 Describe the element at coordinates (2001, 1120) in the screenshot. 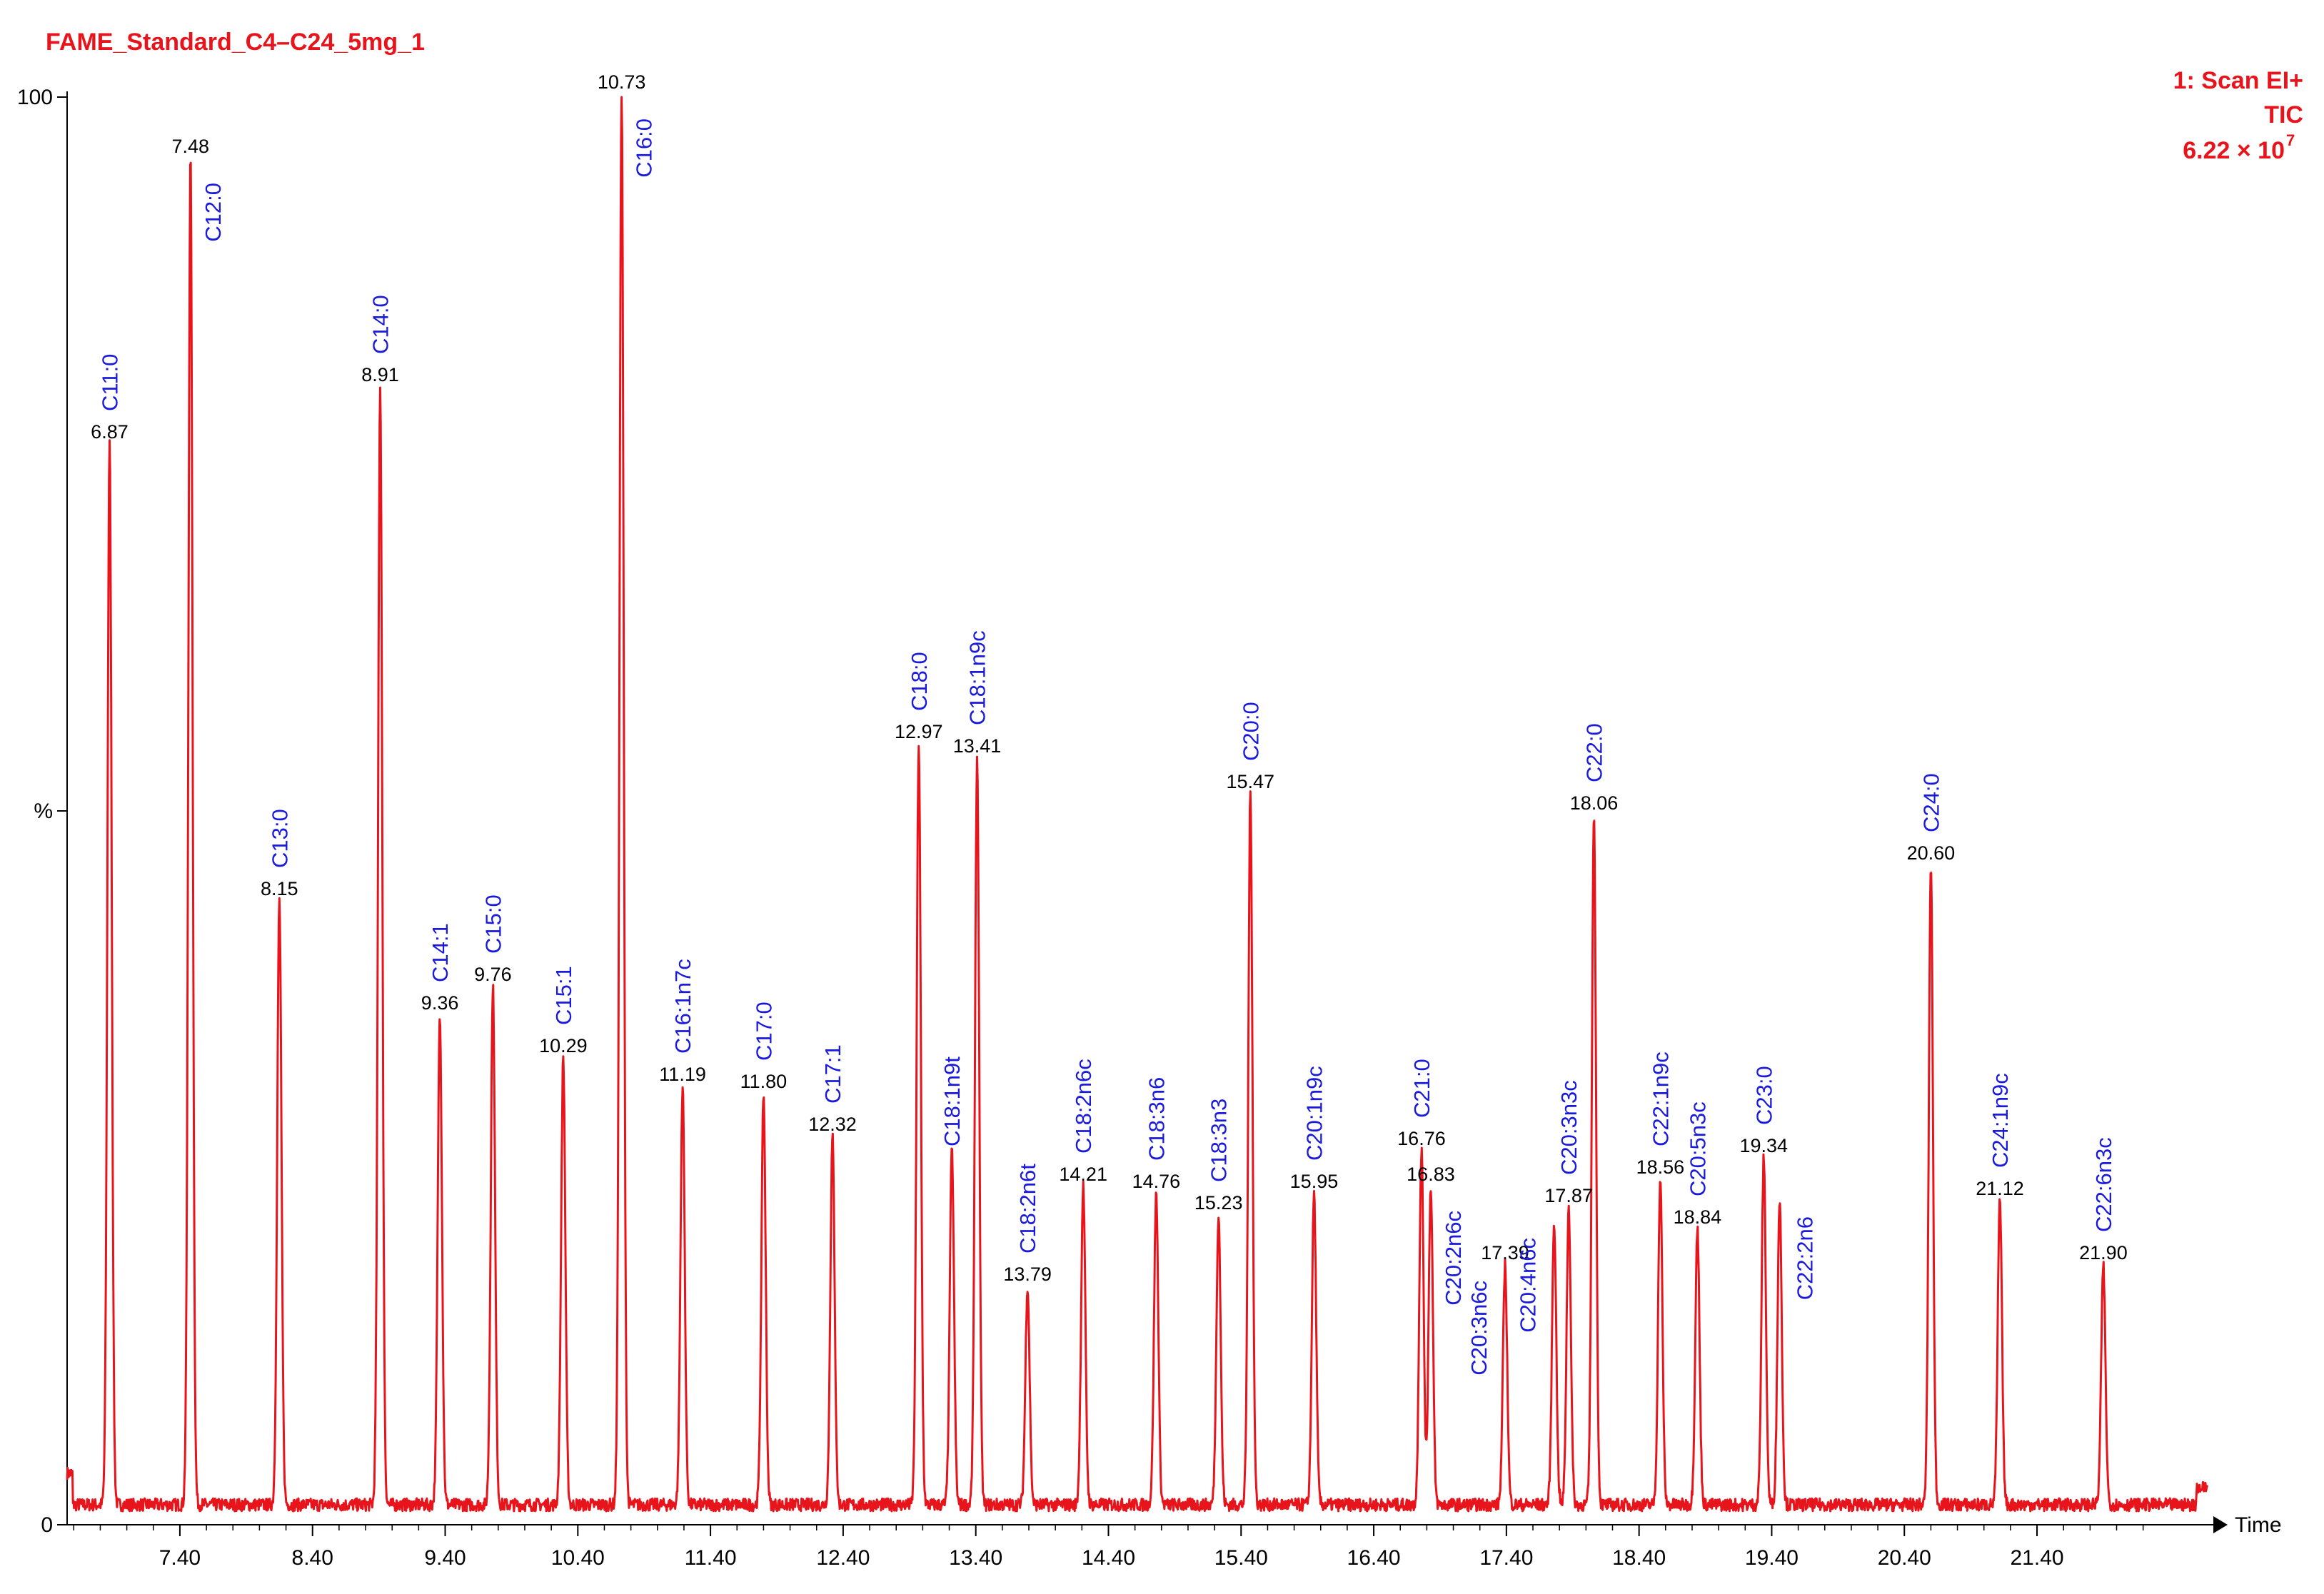

I see `compound-label: C24:1n9c` at that location.